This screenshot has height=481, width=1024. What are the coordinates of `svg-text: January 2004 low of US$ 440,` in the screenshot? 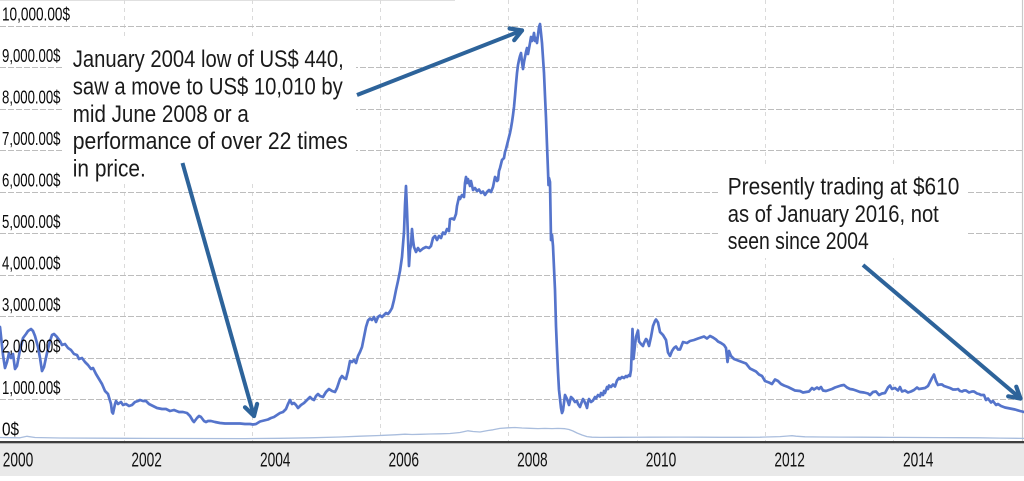 It's located at (208, 59).